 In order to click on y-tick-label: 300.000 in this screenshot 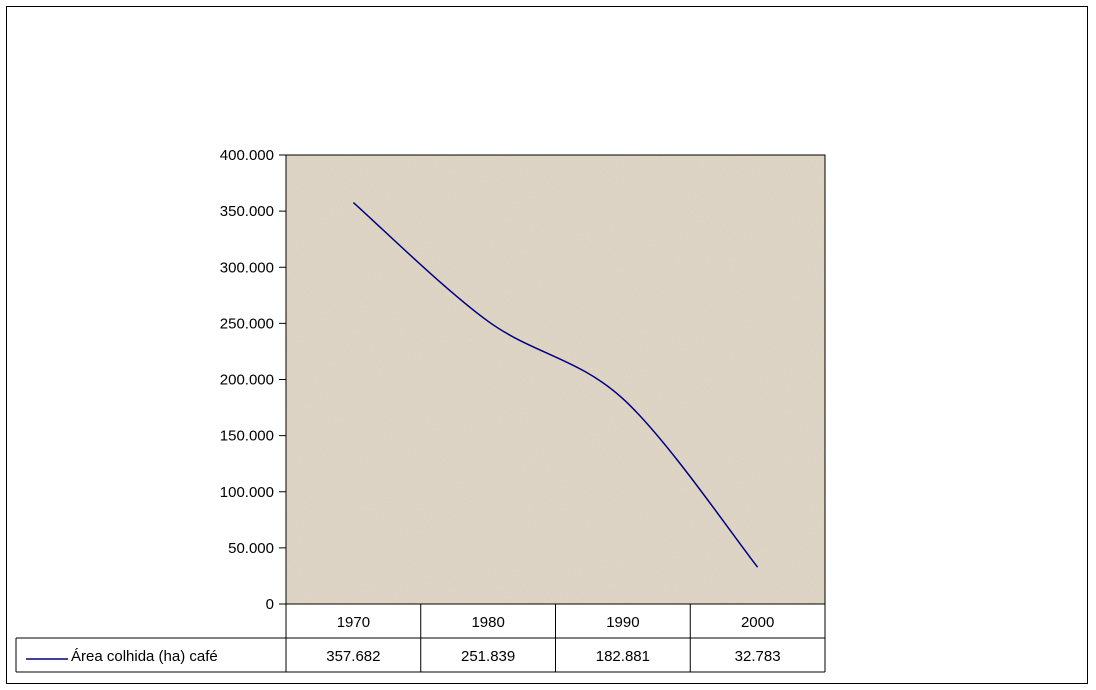, I will do `click(247, 267)`.